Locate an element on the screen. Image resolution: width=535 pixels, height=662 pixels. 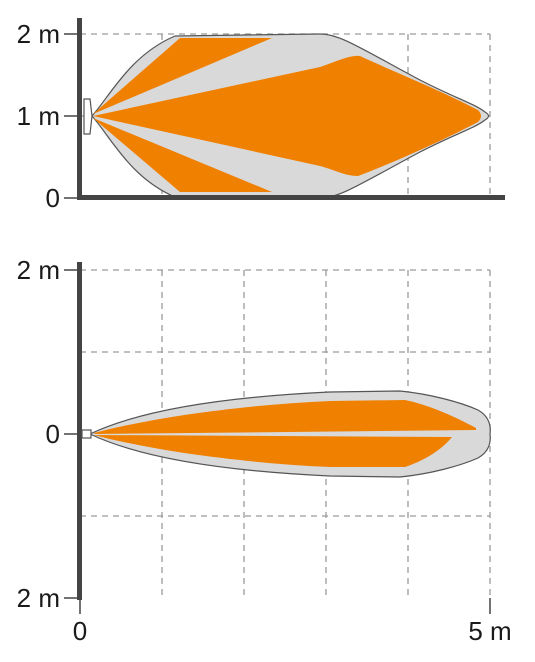
top-view-coverage is located at coordinates (285, 433).